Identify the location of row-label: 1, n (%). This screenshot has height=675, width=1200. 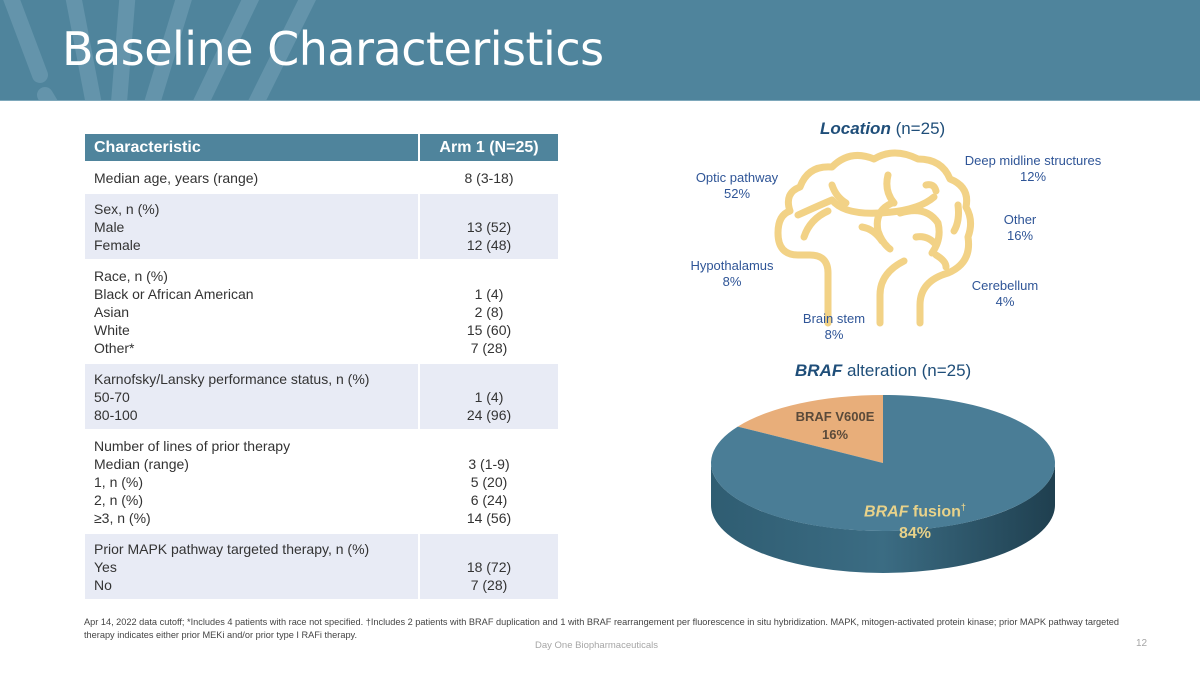
(119, 482).